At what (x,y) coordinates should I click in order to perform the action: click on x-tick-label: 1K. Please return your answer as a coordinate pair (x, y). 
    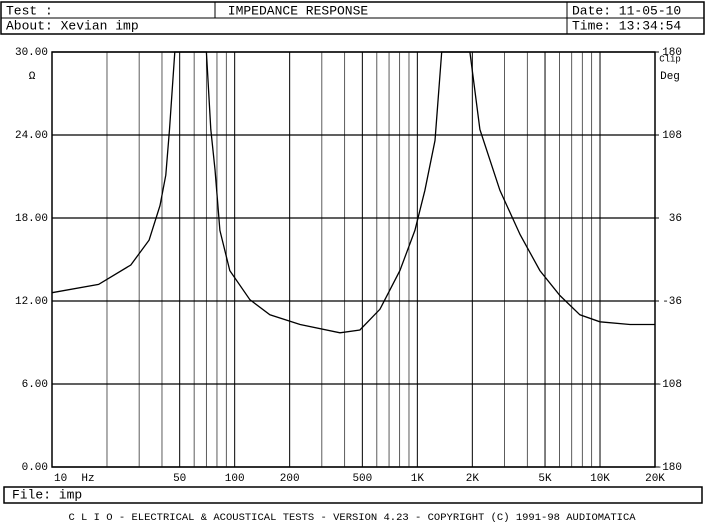
    Looking at the image, I should click on (418, 479).